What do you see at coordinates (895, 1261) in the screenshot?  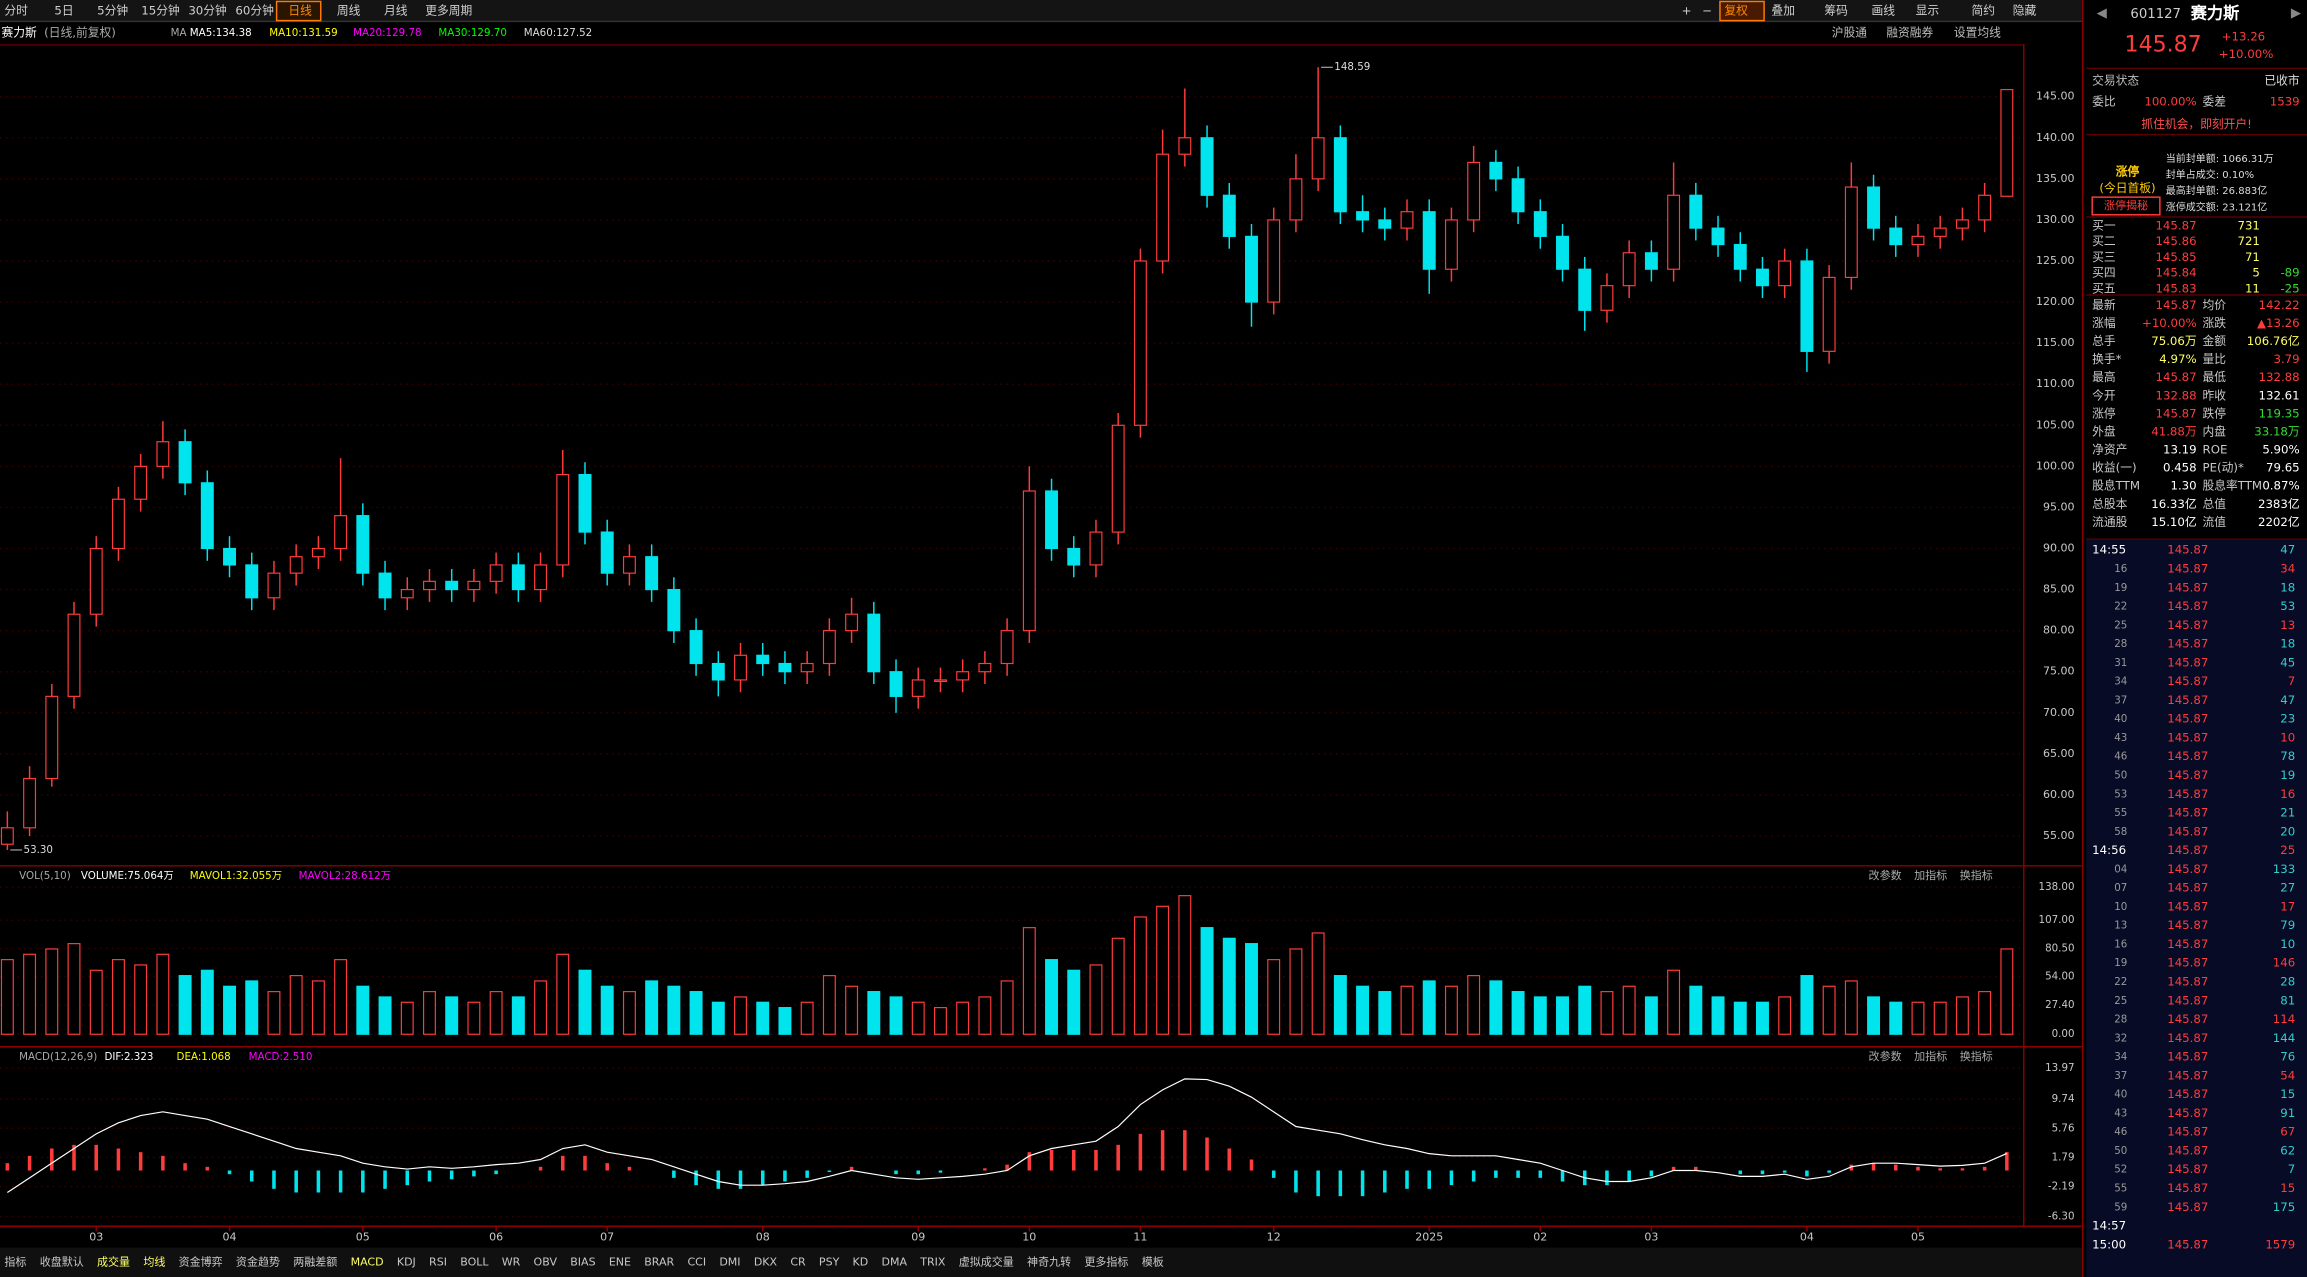 I see `indicator-tab: DMA` at bounding box center [895, 1261].